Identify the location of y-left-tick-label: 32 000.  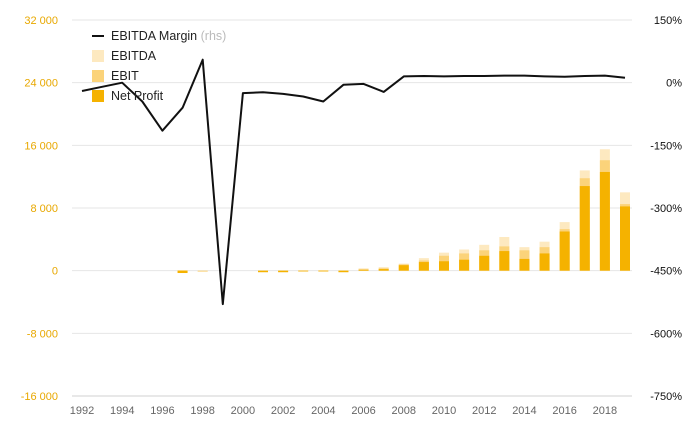
(41, 21).